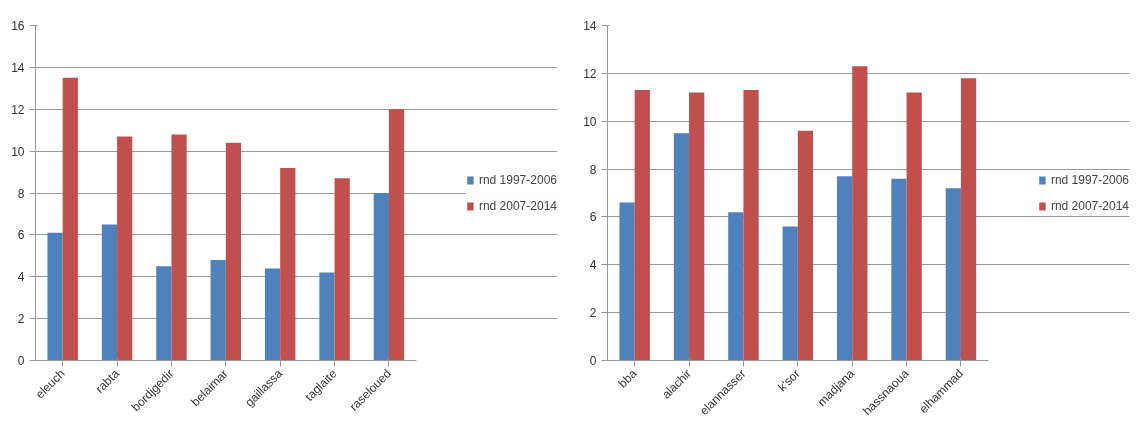 This screenshot has width=1144, height=437. Describe the element at coordinates (18, 26) in the screenshot. I see `y-tick-label: 16` at that location.